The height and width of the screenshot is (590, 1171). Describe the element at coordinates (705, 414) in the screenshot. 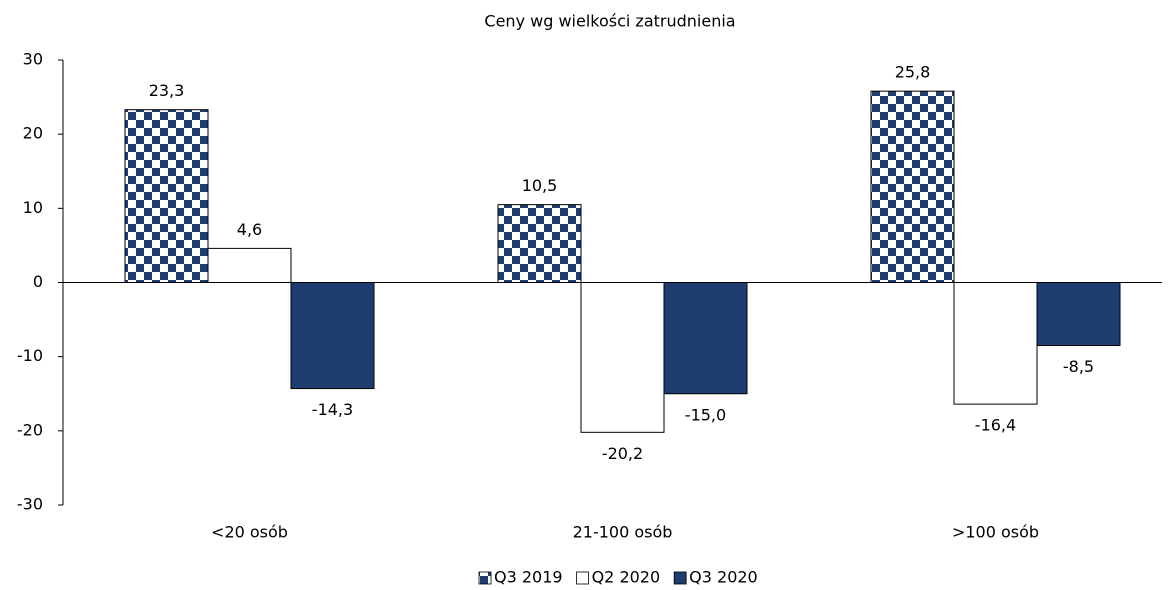

I see `value-label: -15,0` at that location.